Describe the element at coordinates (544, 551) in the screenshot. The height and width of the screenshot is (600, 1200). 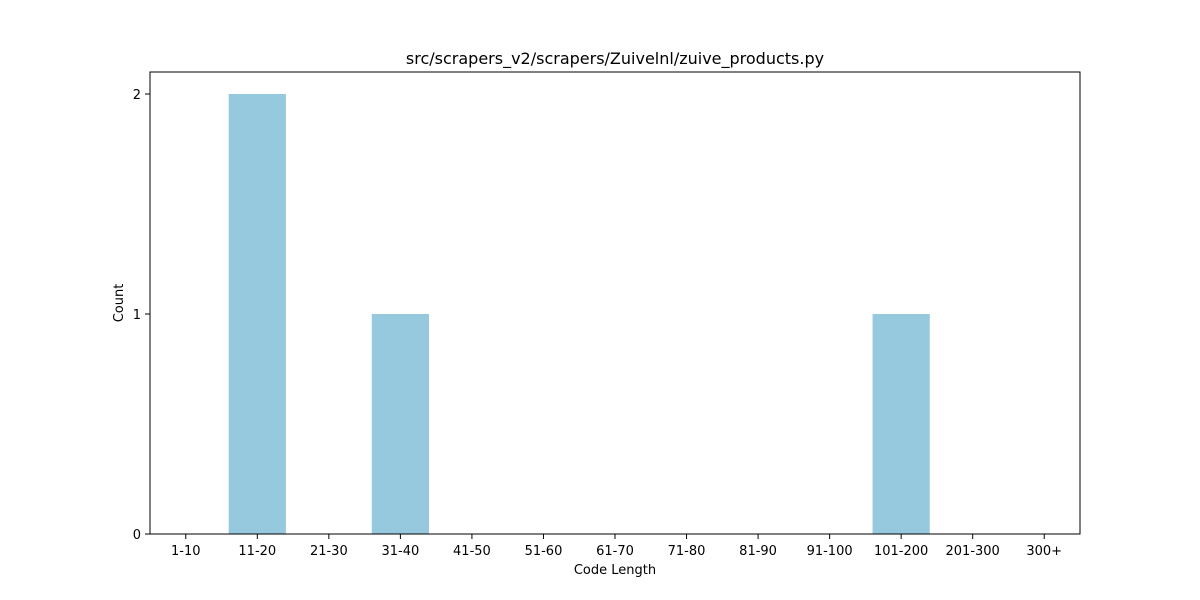
I see `x-tick-label: 51-60` at that location.